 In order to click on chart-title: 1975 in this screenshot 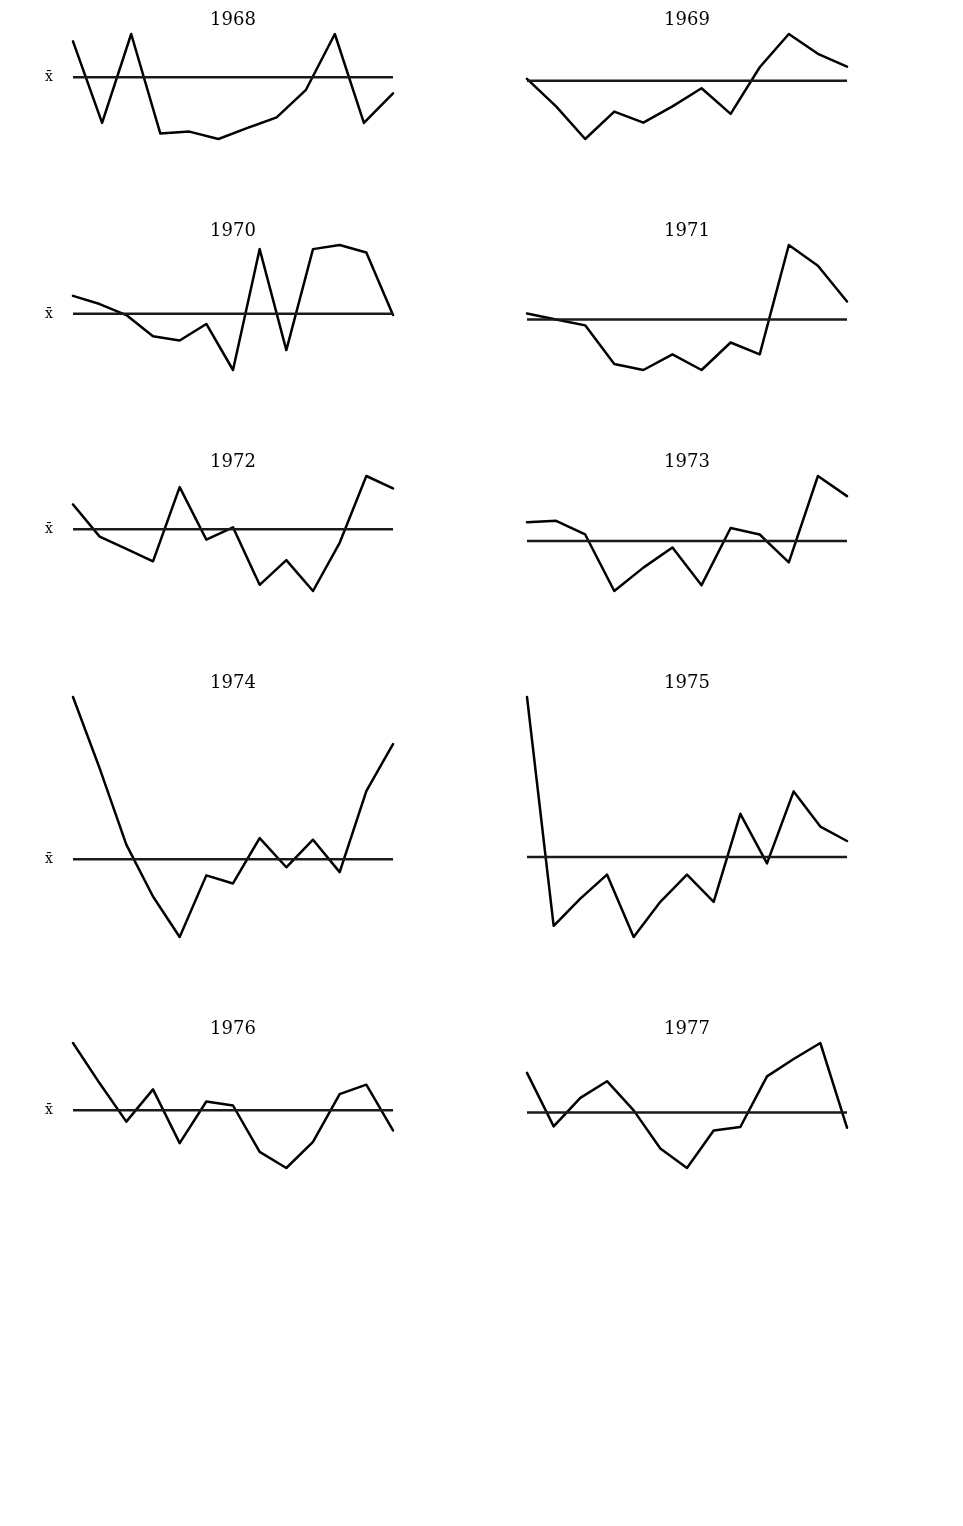, I will do `click(687, 681)`.